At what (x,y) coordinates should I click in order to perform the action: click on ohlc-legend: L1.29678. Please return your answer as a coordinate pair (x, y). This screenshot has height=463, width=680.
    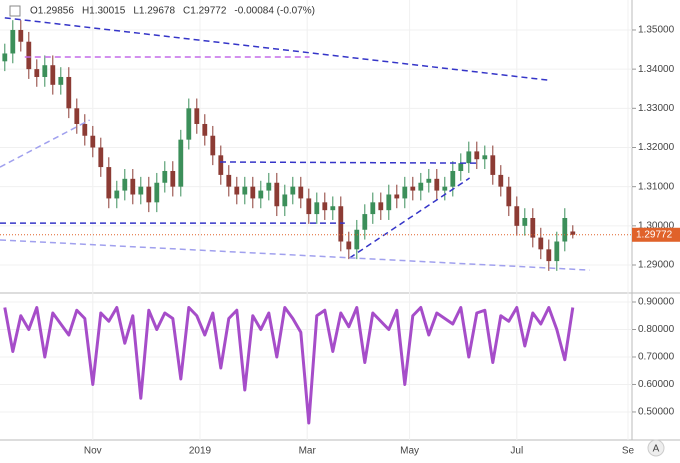
    Looking at the image, I should click on (154, 11).